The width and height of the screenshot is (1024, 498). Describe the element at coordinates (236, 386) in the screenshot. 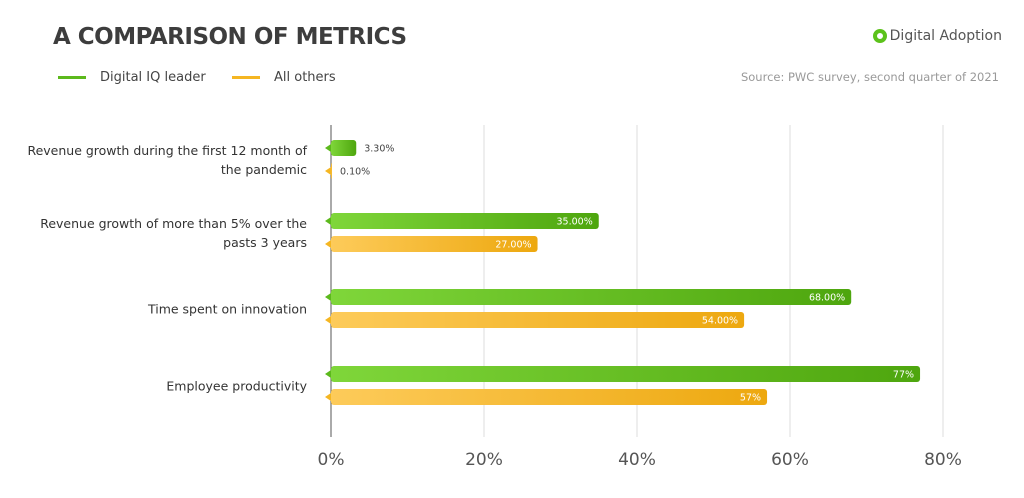

I see `category-label: Employee productivity` at that location.